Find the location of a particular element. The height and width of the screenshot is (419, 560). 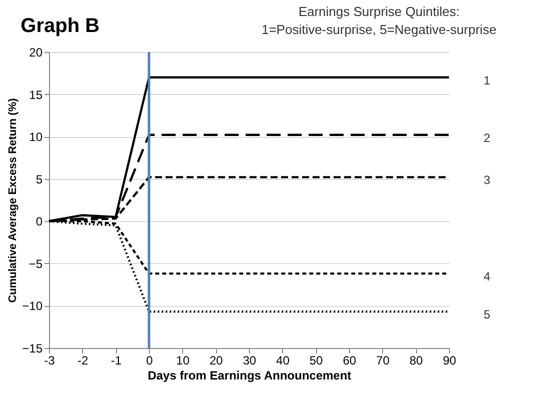

x-tick-label: 40 is located at coordinates (283, 361).